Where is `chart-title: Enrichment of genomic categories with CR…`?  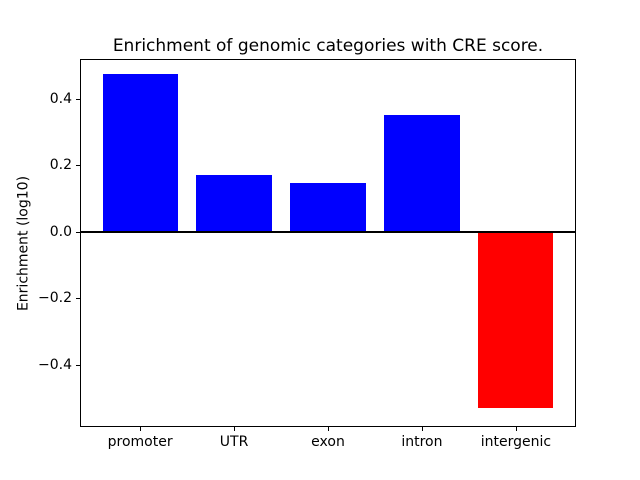 chart-title: Enrichment of genomic categories with CR… is located at coordinates (328, 46).